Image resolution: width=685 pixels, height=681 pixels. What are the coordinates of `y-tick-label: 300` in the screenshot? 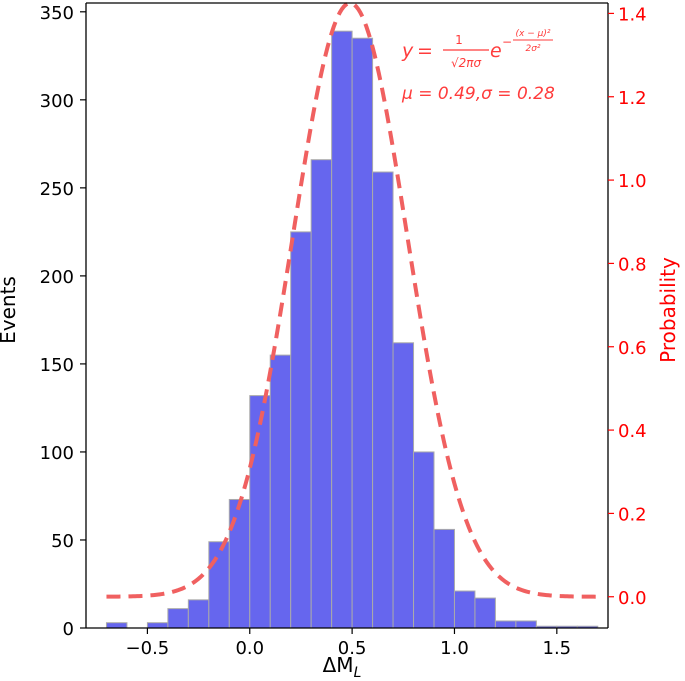 It's located at (57, 101).